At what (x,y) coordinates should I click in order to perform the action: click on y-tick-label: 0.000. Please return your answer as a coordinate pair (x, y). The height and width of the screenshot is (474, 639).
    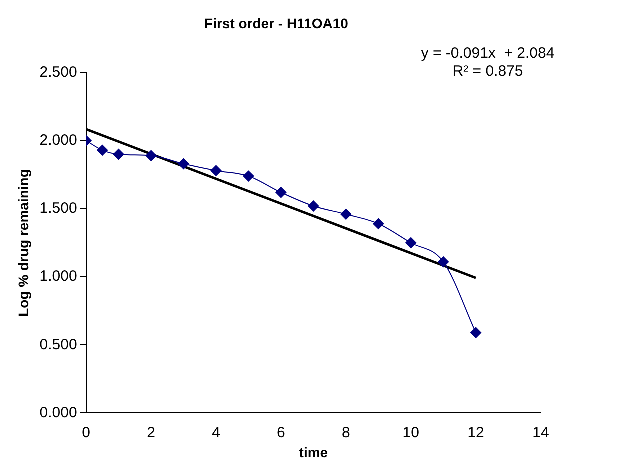
    Looking at the image, I should click on (59, 413).